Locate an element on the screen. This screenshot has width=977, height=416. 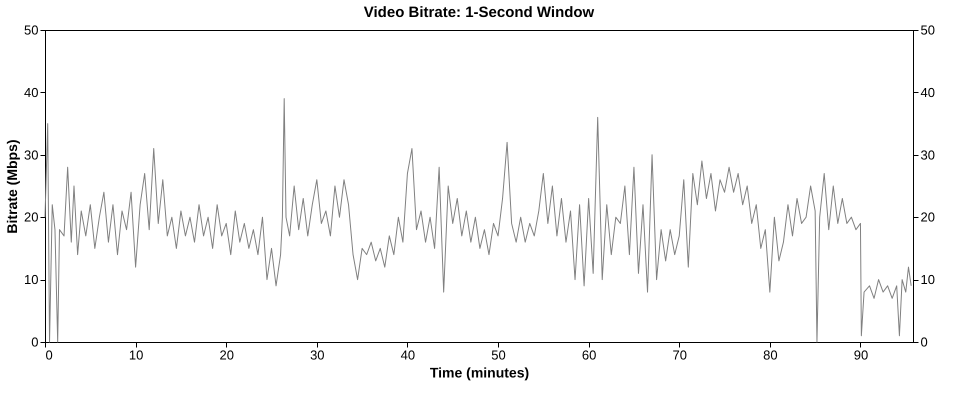
x-tick-label: 90 is located at coordinates (861, 355).